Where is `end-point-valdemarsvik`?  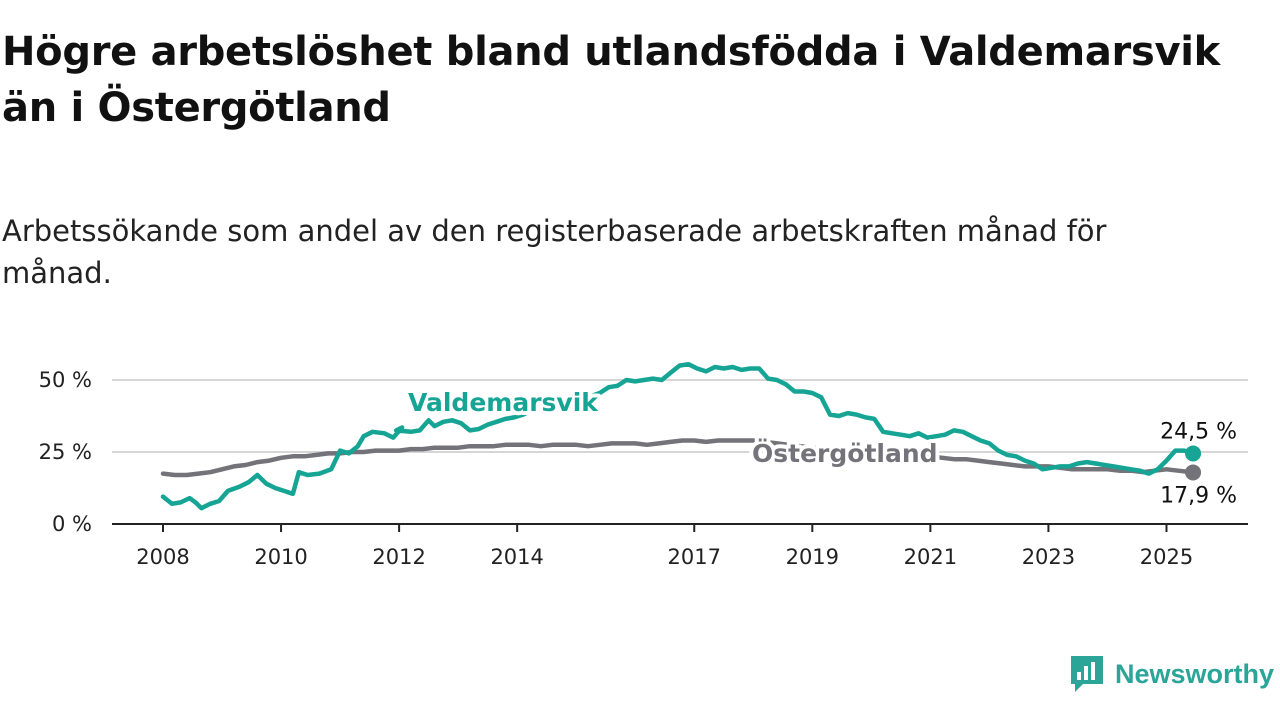 end-point-valdemarsvik is located at coordinates (1193, 453).